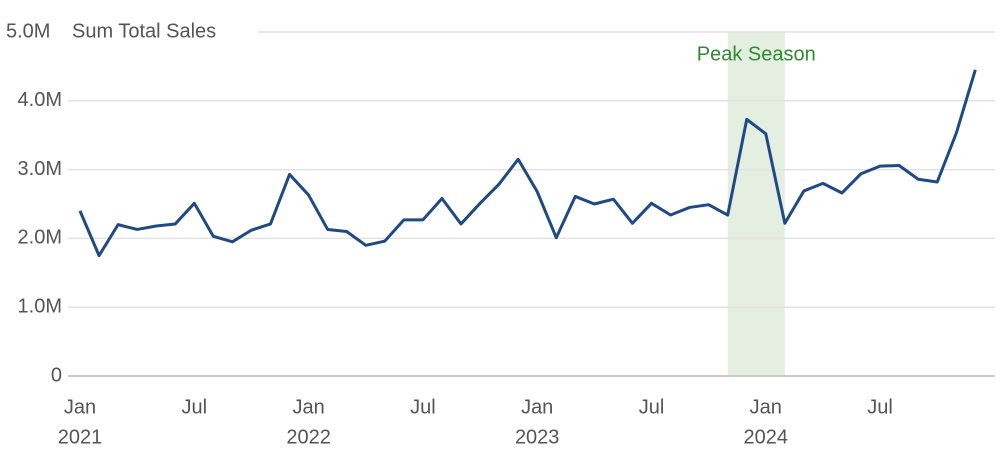 This screenshot has height=470, width=1000. What do you see at coordinates (766, 437) in the screenshot?
I see `x-tick-year: 2024` at bounding box center [766, 437].